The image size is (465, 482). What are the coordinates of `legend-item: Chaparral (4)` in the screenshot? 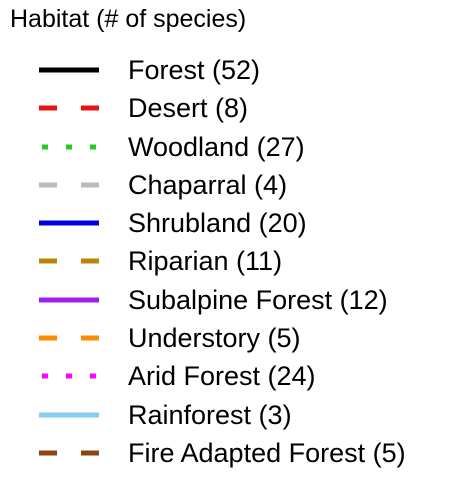 It's located at (232, 186).